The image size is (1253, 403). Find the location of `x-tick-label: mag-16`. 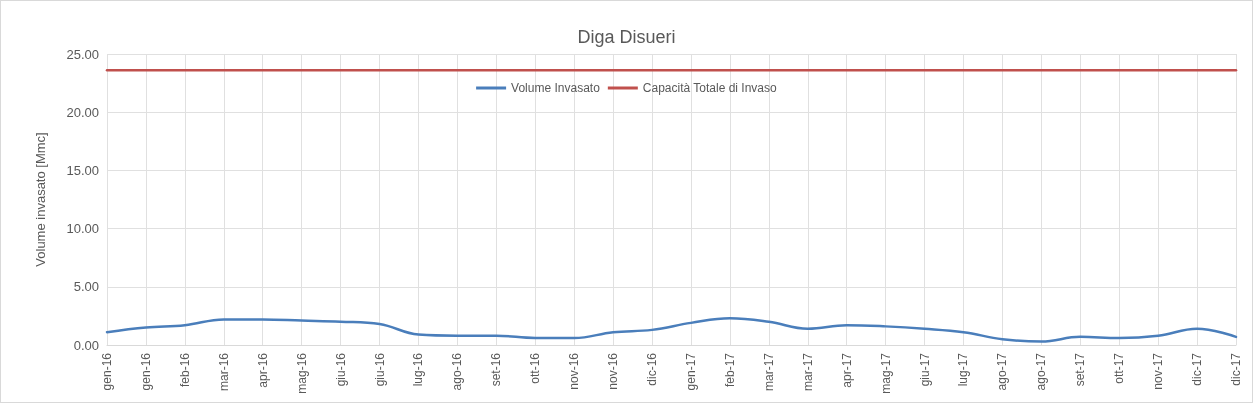

x-tick-label: mag-16 is located at coordinates (301, 373).